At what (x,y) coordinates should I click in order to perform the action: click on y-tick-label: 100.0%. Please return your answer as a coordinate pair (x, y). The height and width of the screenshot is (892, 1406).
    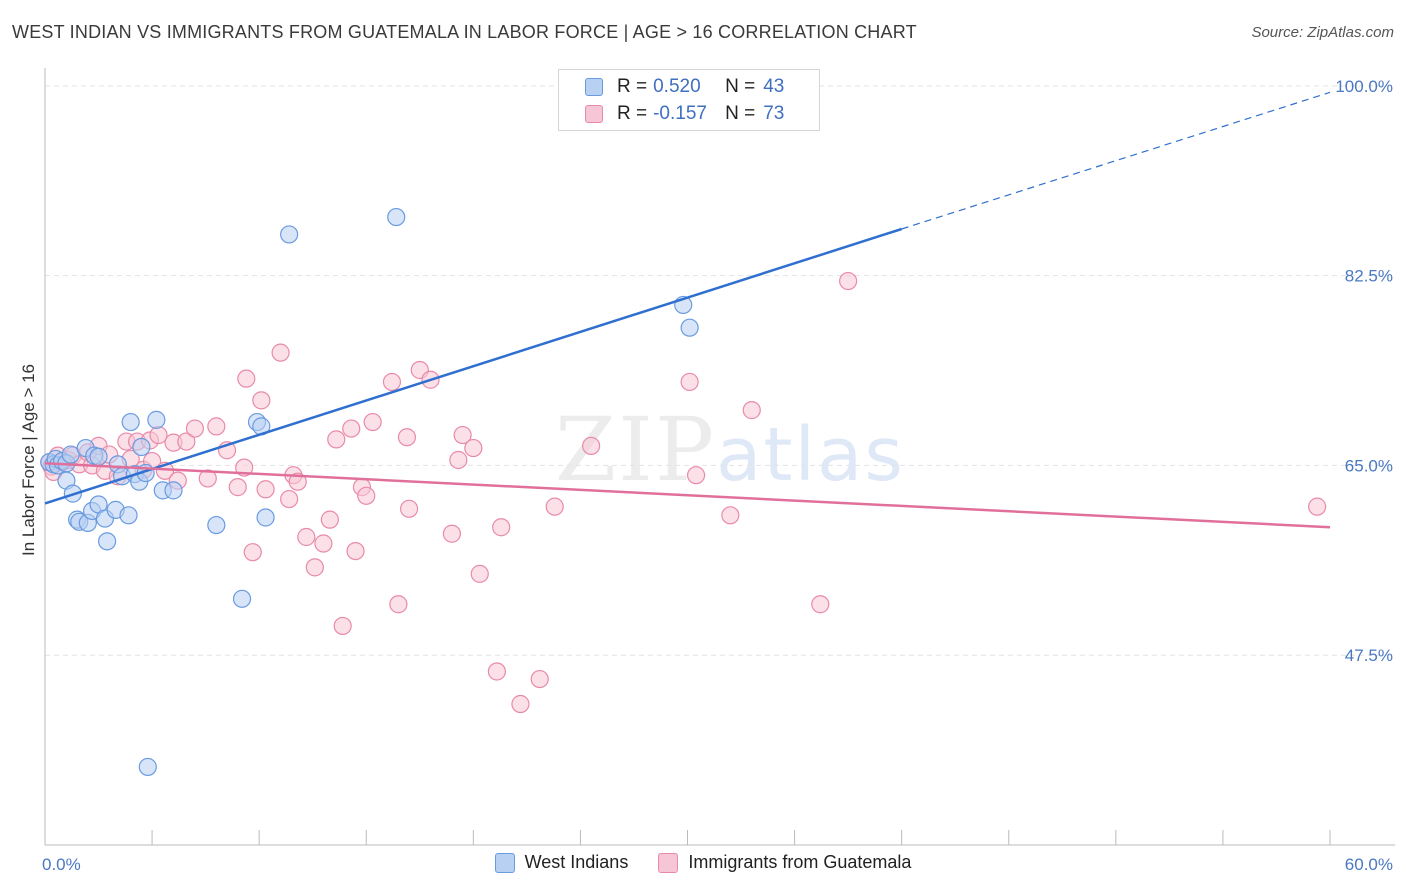
    Looking at the image, I should click on (1364, 86).